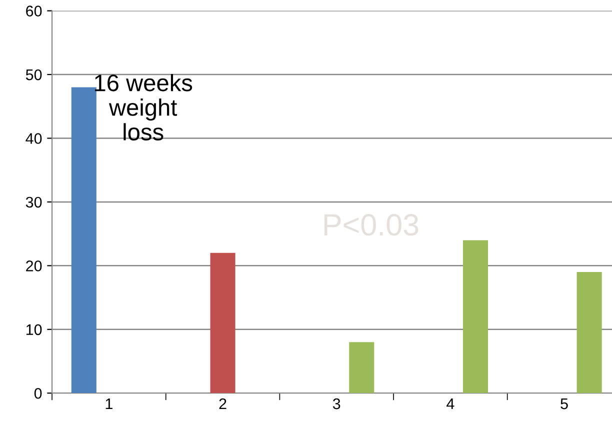  Describe the element at coordinates (34, 266) in the screenshot. I see `y-tick-label: 20` at that location.